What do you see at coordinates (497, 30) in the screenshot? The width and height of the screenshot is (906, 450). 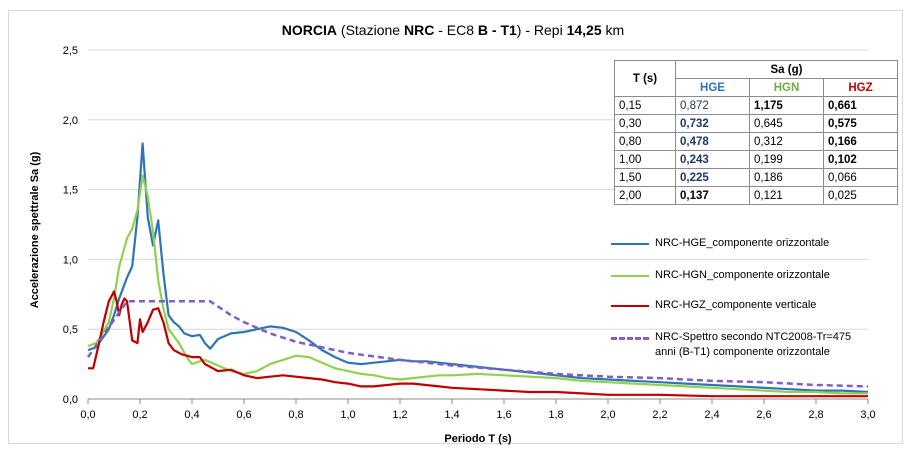 I see `title-class: B - T1` at bounding box center [497, 30].